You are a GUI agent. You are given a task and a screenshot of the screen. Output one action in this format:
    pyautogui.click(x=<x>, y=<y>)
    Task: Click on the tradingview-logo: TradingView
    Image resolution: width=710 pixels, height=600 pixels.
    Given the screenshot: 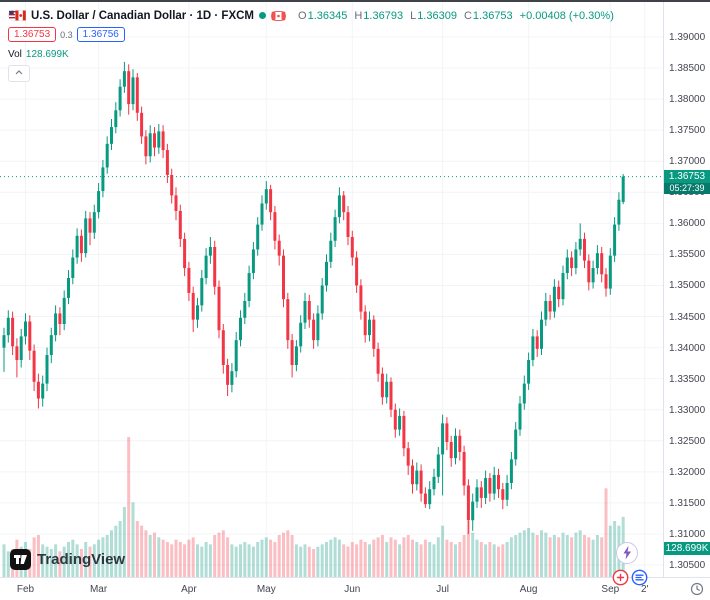 What is the action you would take?
    pyautogui.click(x=67, y=559)
    